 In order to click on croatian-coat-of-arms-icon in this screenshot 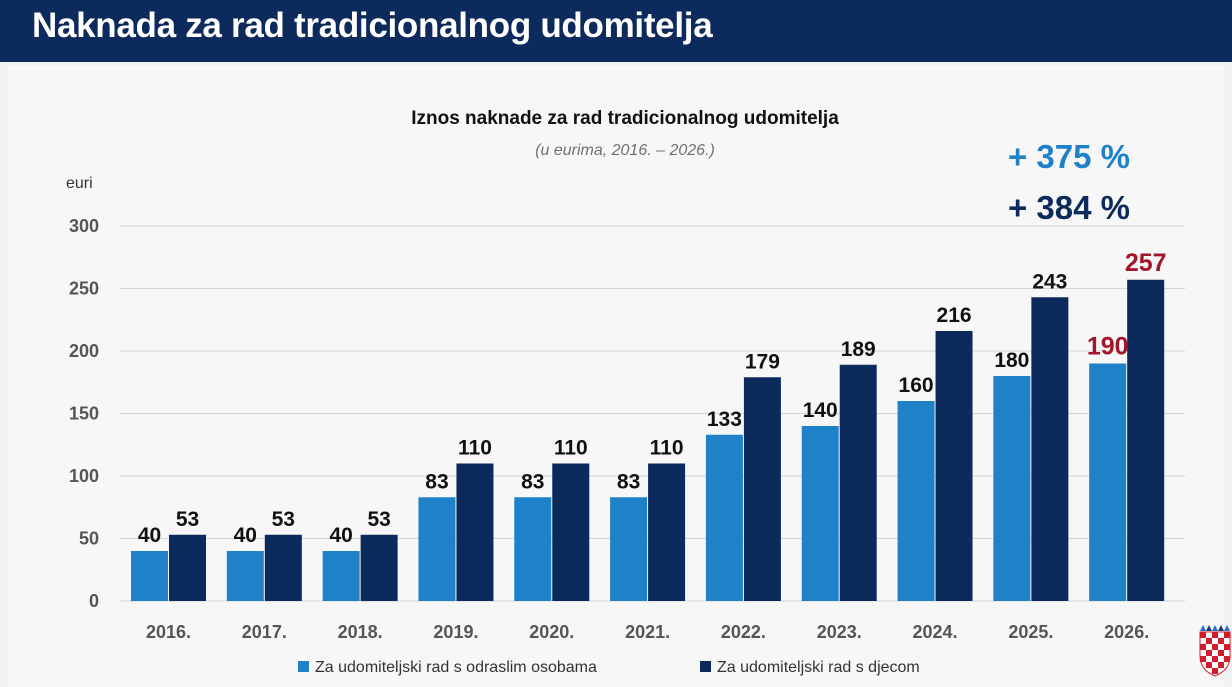, I will do `click(1215, 651)`.